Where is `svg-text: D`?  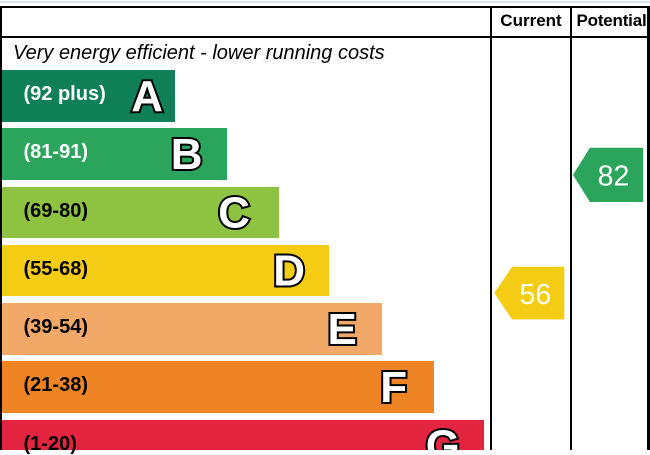 svg-text: D is located at coordinates (289, 271).